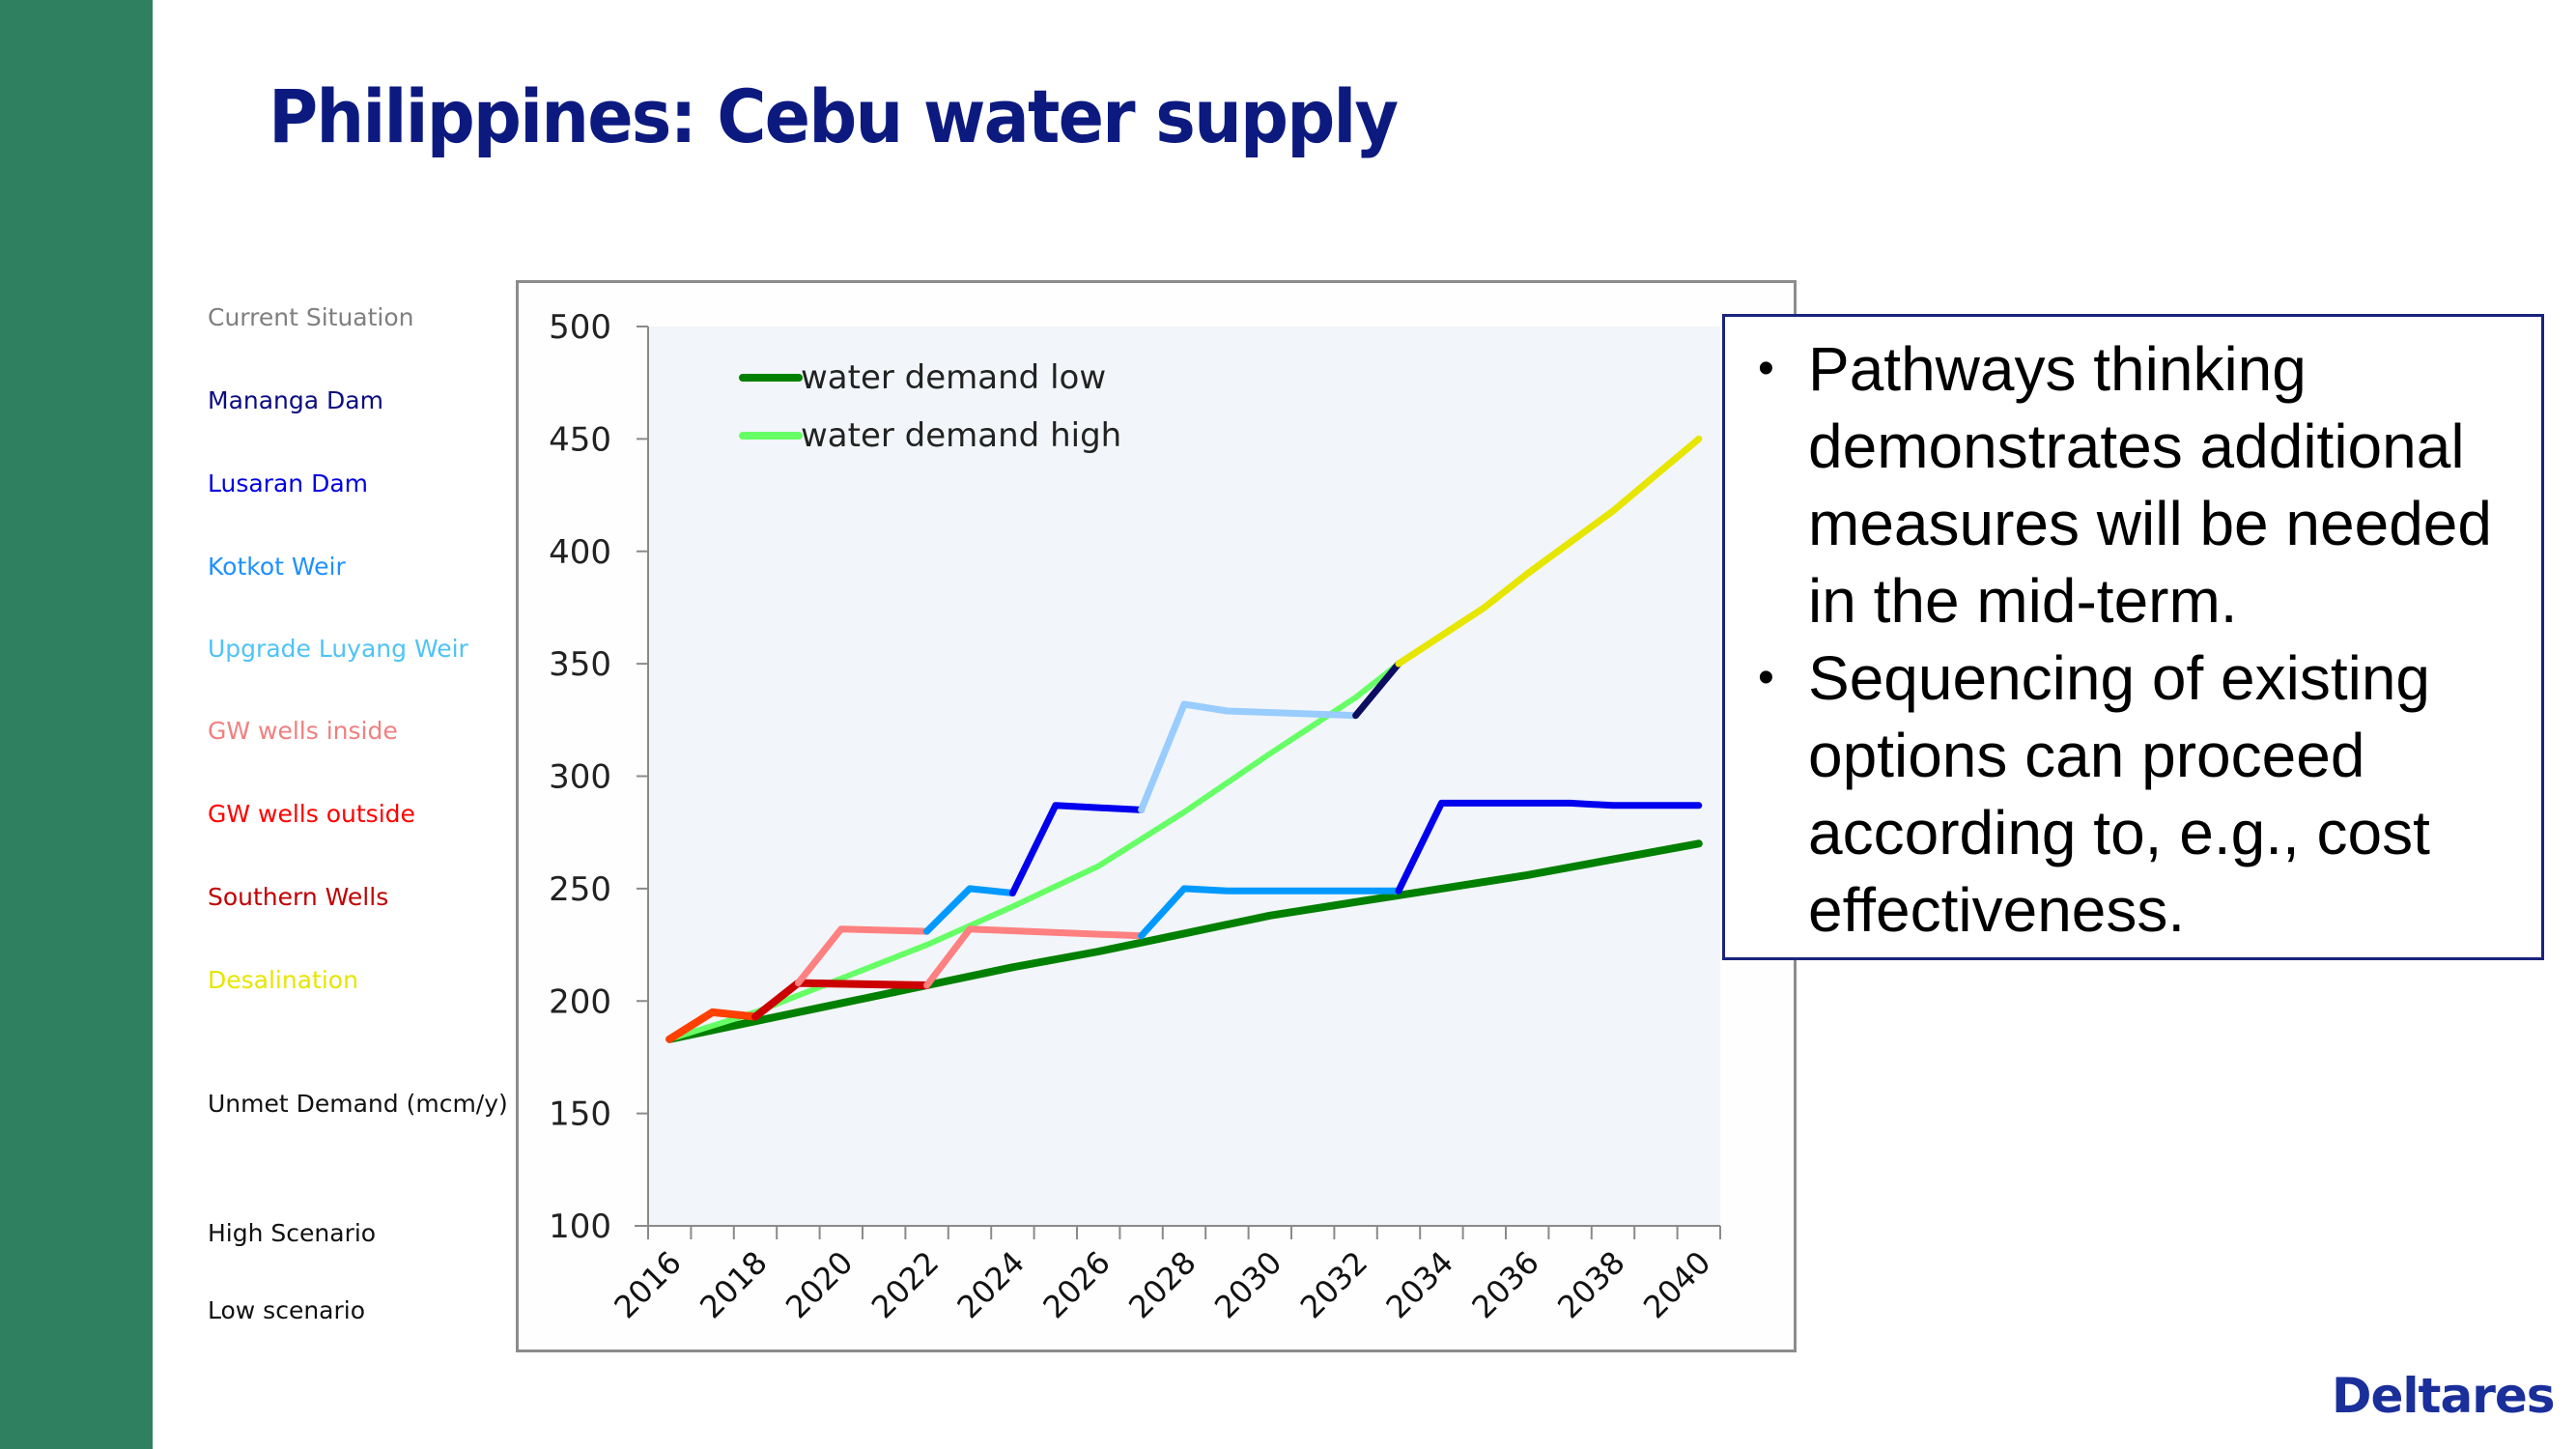 The width and height of the screenshot is (2576, 1449). Describe the element at coordinates (1270, 912) in the screenshot. I see `series-kotkot-weir-low` at that location.